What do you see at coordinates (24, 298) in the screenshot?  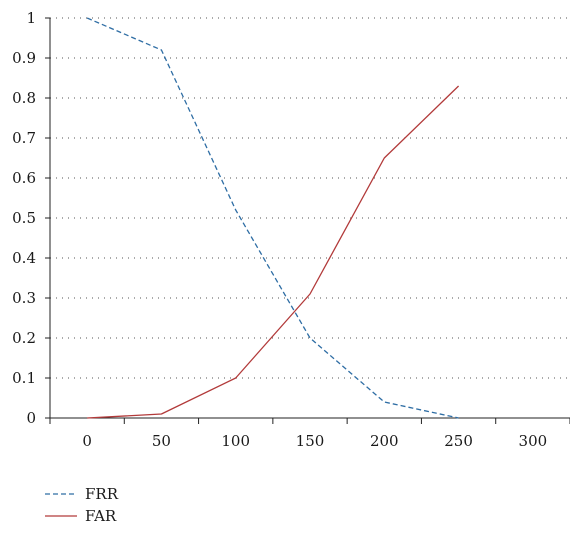 I see `y-tick-label-3: 0.3` at bounding box center [24, 298].